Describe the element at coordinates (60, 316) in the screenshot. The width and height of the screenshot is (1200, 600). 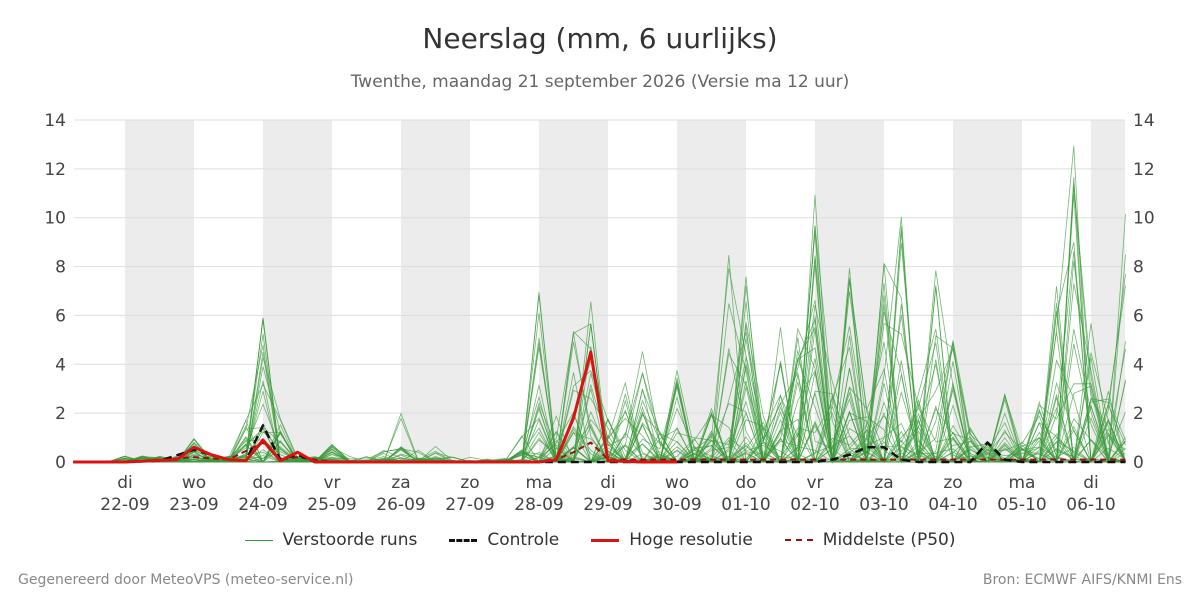
I see `y-tick-label-left: 6` at that location.